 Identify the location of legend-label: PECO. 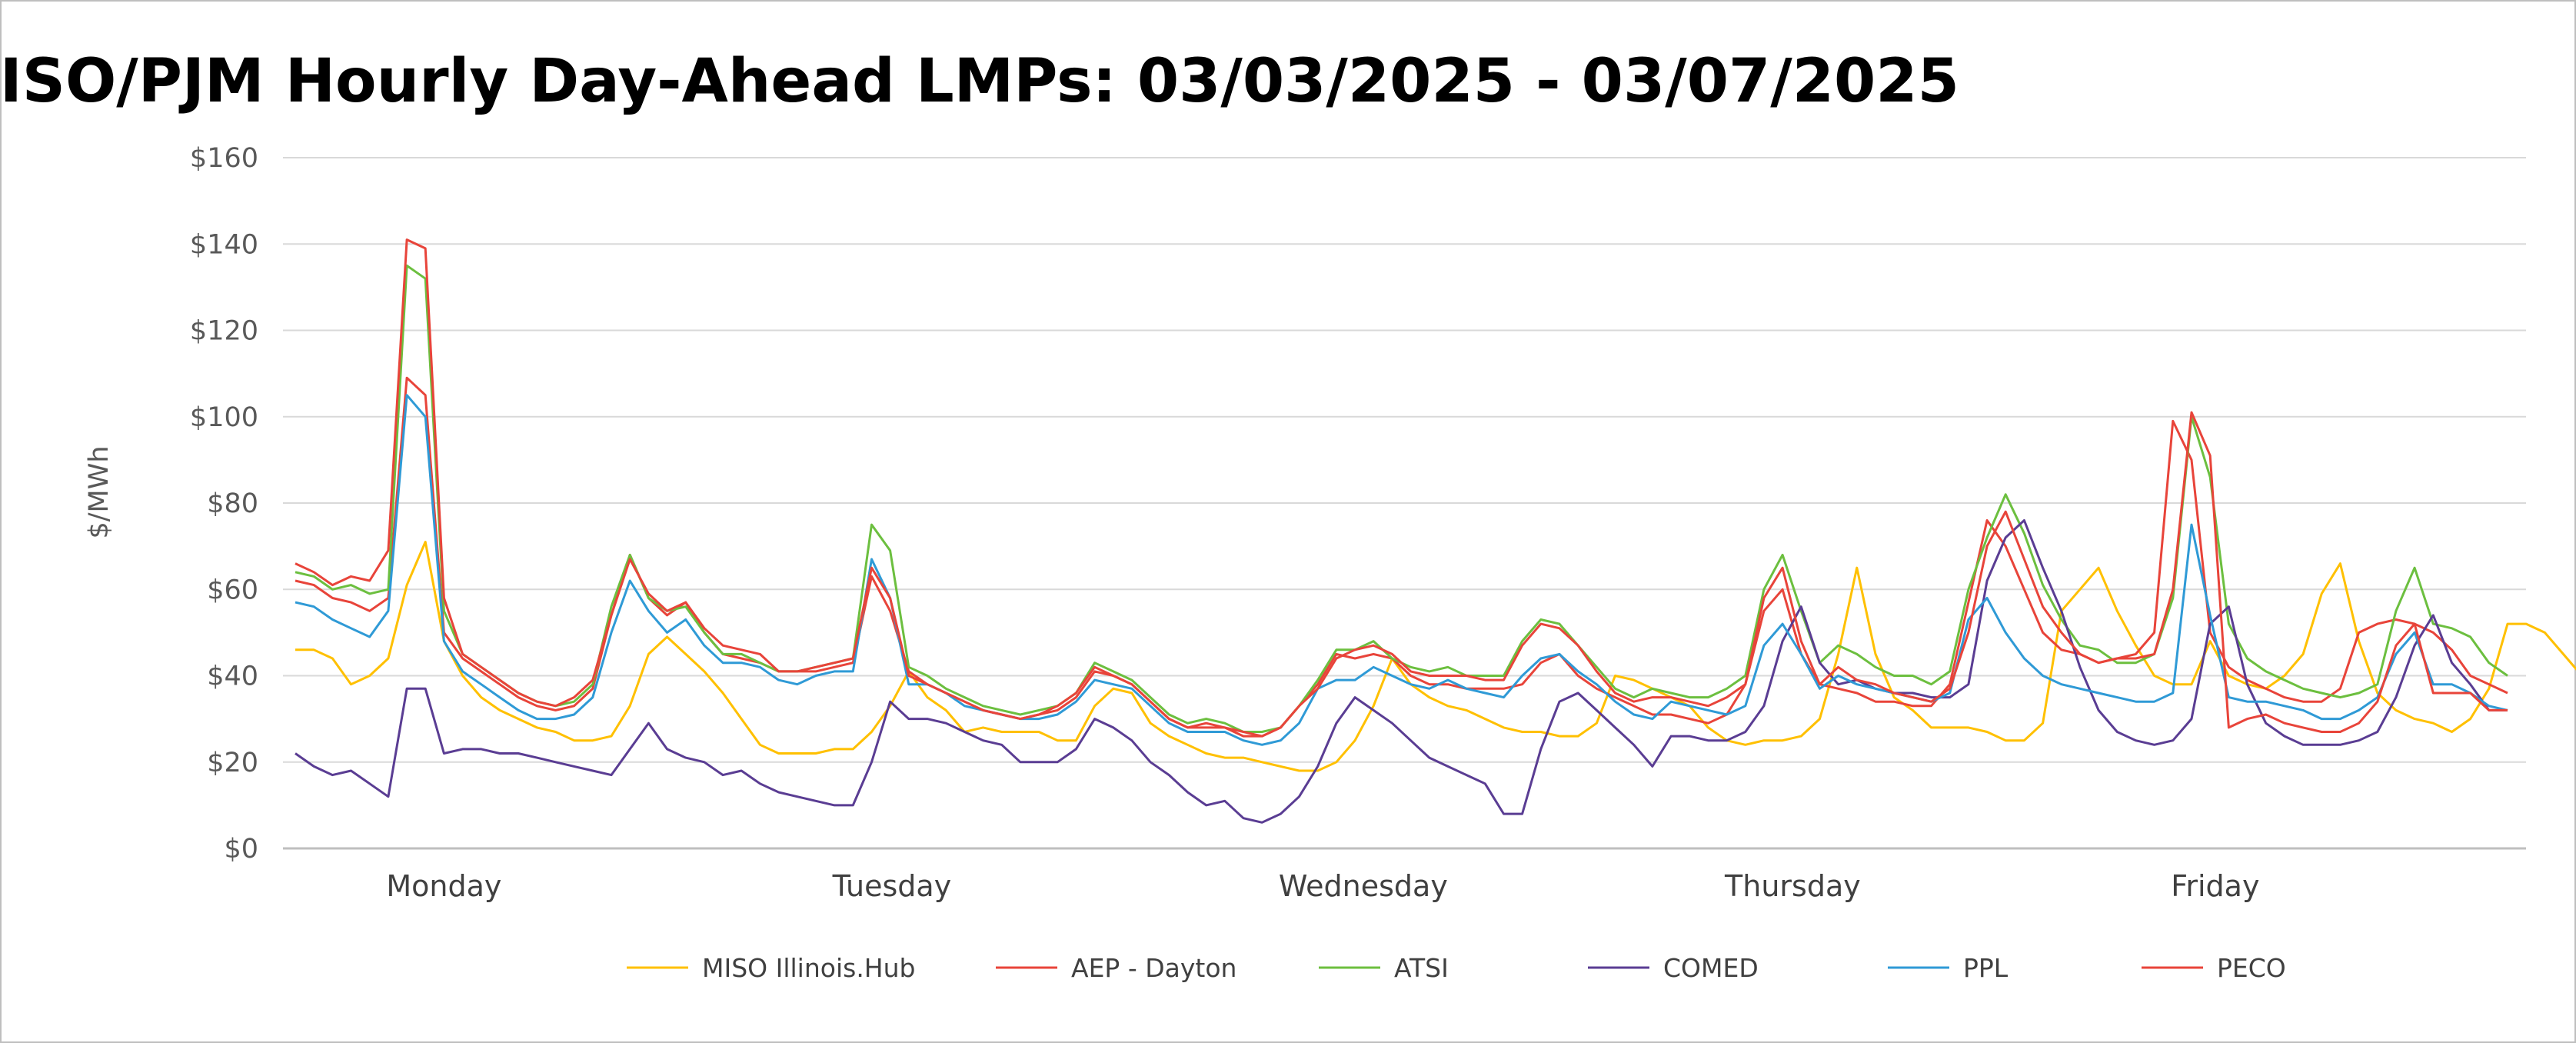
(2251, 968).